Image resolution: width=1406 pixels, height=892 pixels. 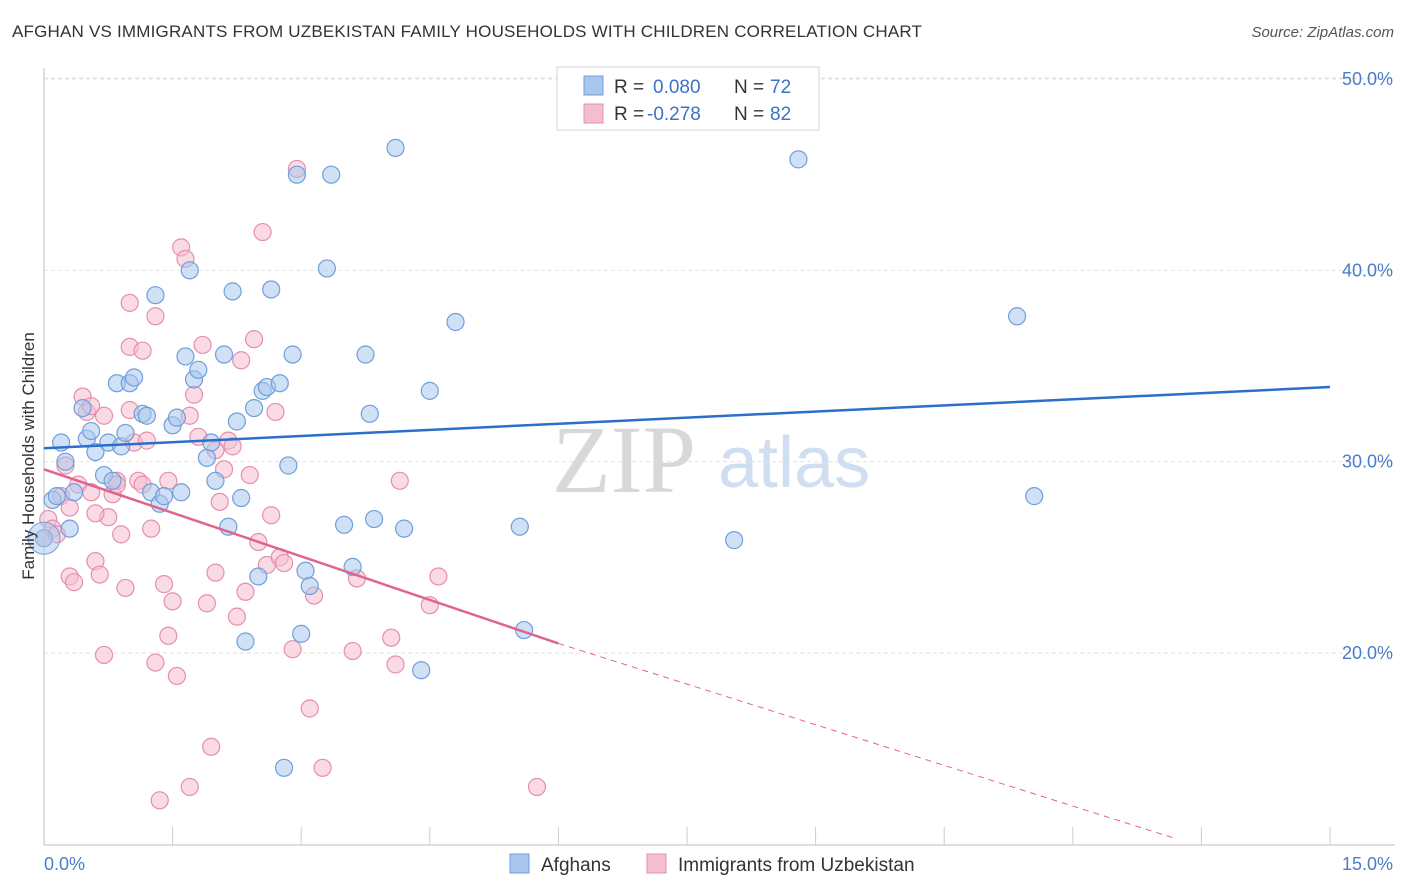 I want to click on legend-bottom-swatch-afghans, so click(x=519, y=863).